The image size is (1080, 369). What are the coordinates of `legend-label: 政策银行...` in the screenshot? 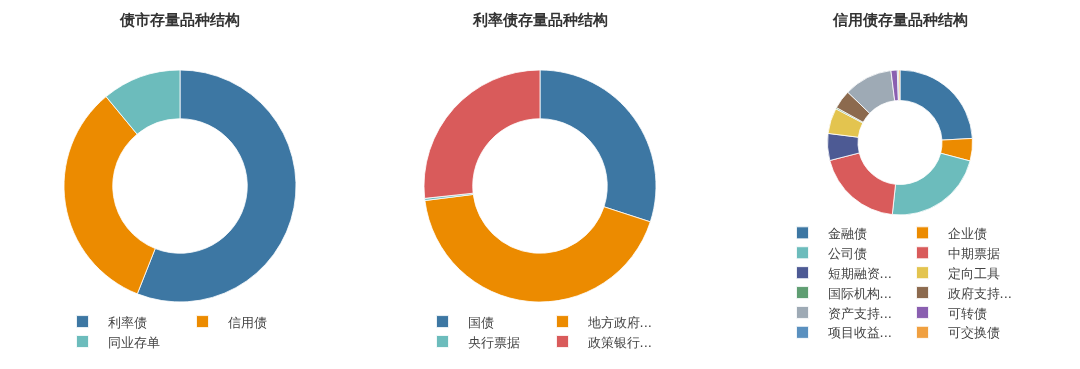 It's located at (619, 342).